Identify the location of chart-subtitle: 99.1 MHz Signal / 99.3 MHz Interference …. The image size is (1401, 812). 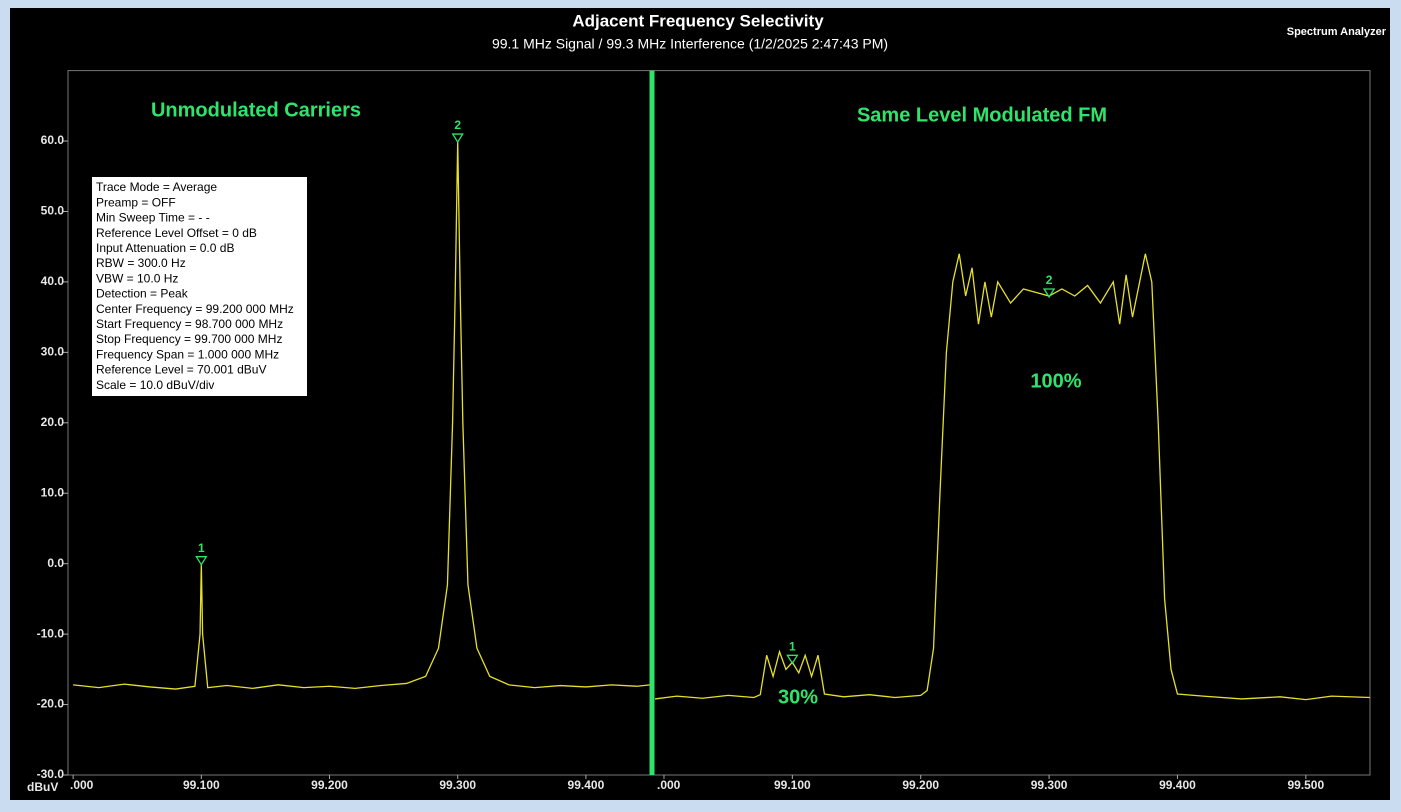
(690, 44).